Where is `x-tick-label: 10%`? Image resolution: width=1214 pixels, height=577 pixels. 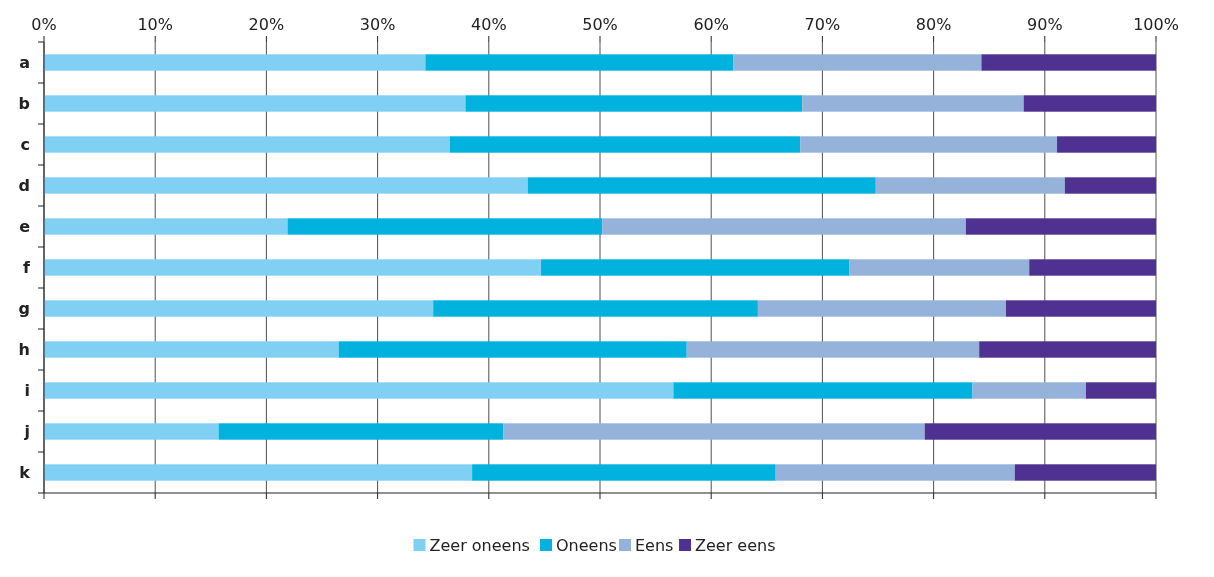 x-tick-label: 10% is located at coordinates (155, 24).